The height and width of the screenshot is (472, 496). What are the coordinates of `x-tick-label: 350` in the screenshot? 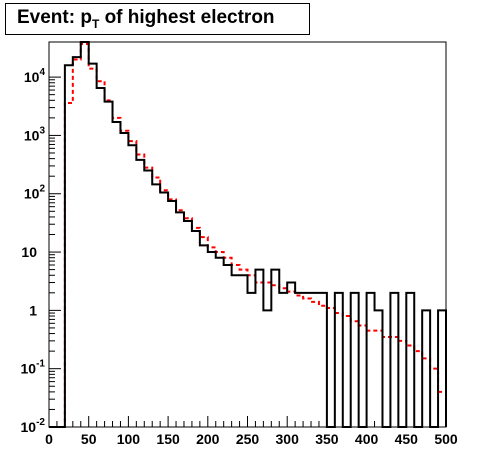 It's located at (327, 439).